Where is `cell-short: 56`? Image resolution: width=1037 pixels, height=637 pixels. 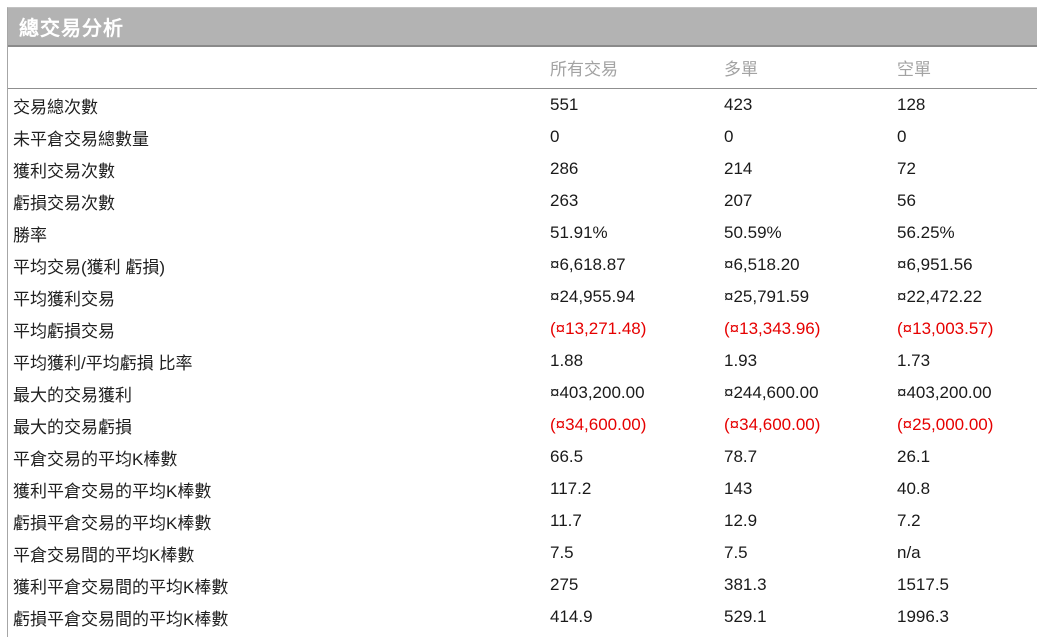
cell-short: 56 is located at coordinates (906, 200).